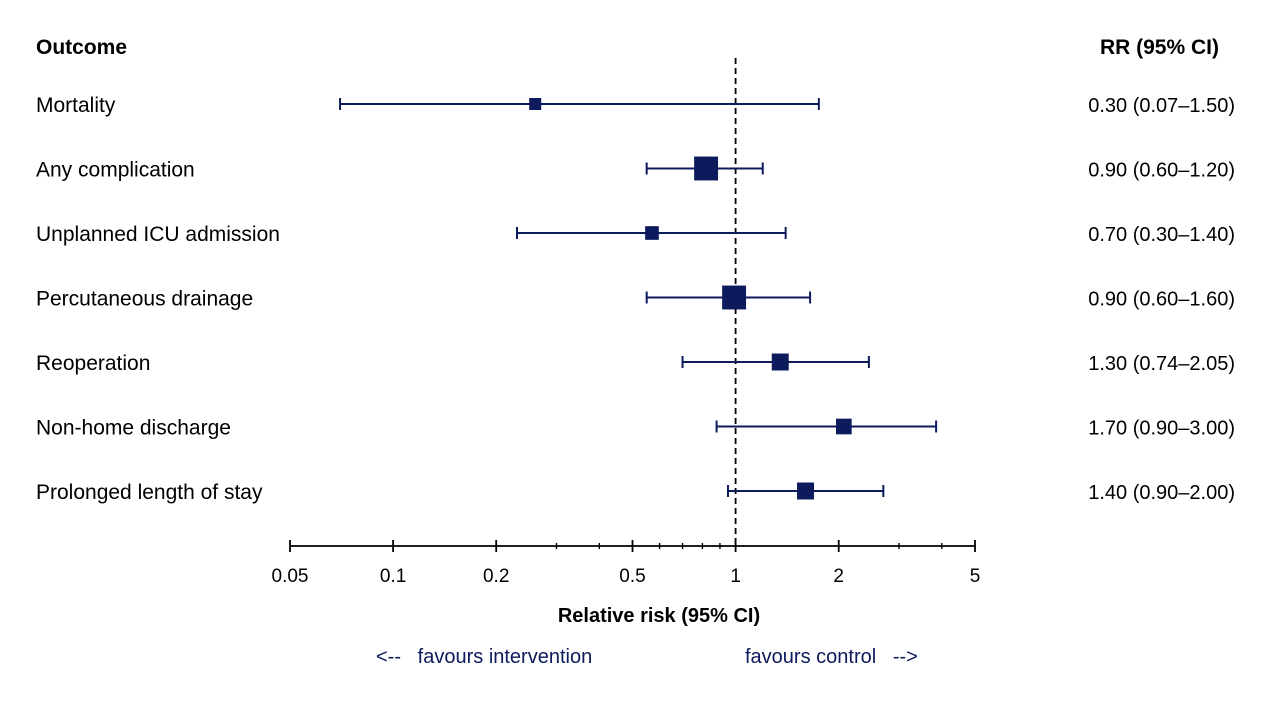 This screenshot has width=1280, height=720. What do you see at coordinates (1161, 493) in the screenshot?
I see `rr-ci-value: 1.40 (0.90–2.00)` at bounding box center [1161, 493].